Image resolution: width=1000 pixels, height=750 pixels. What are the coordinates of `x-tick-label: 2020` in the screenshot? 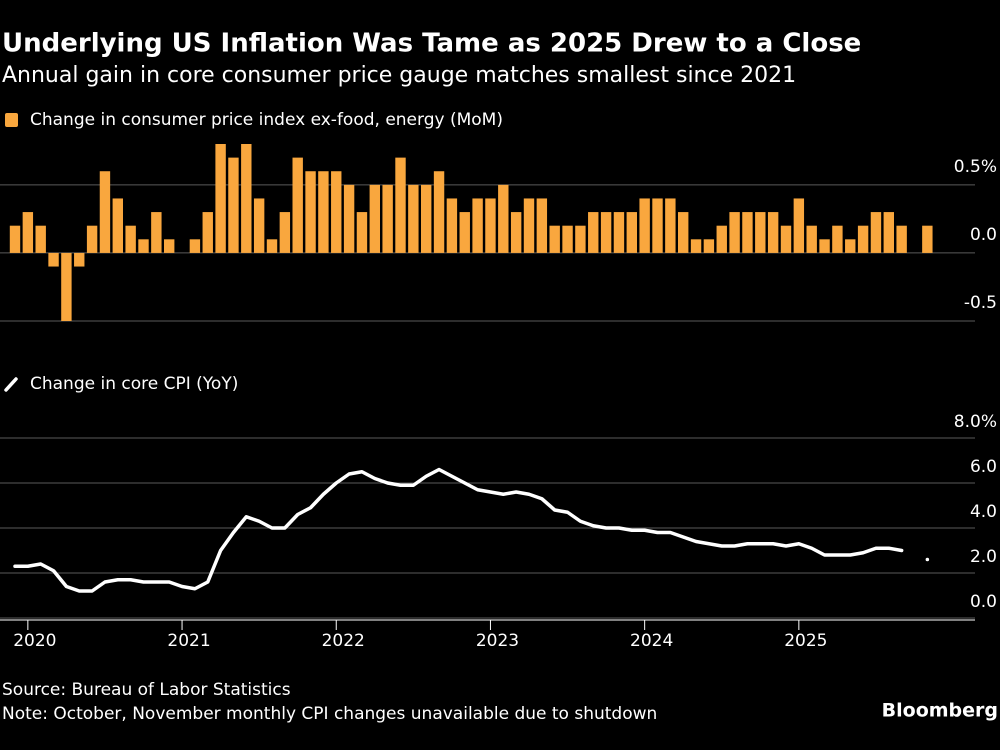 It's located at (34, 641).